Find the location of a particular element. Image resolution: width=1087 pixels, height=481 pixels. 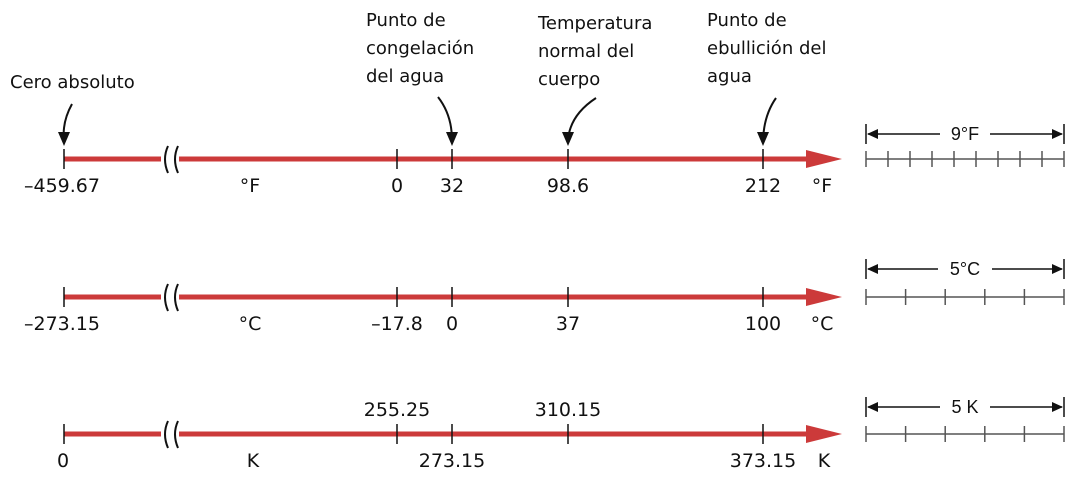

boiling-label-line-2: ebullición del is located at coordinates (766, 48).